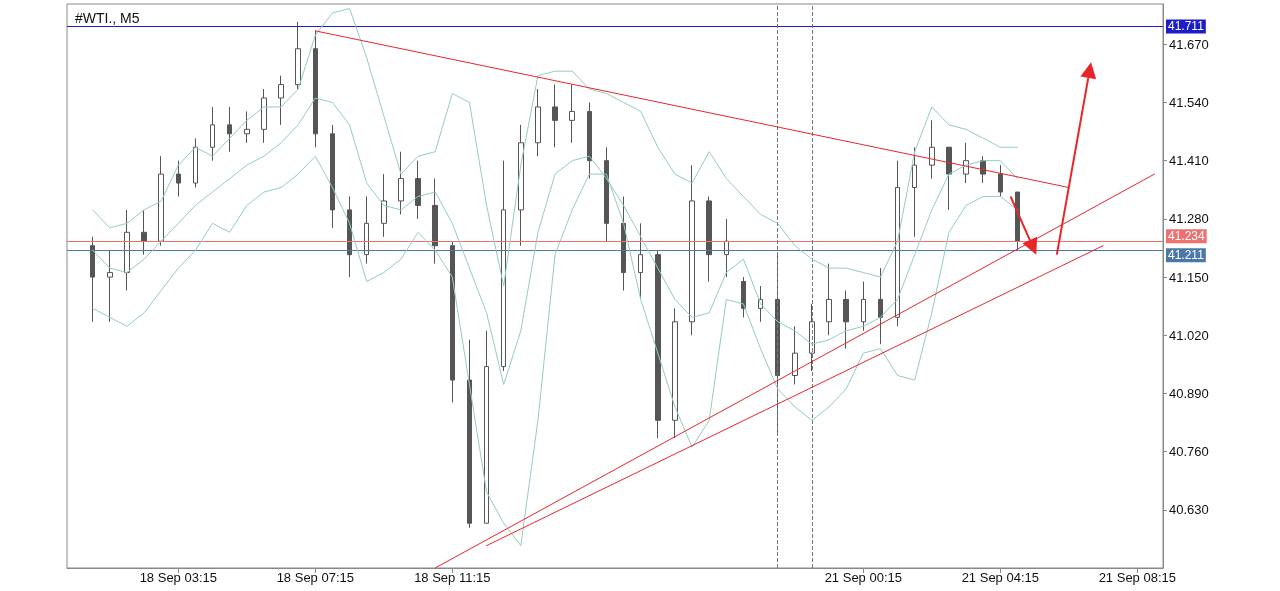 Image resolution: width=1280 pixels, height=591 pixels. I want to click on y-tick-label: 41.410, so click(1189, 161).